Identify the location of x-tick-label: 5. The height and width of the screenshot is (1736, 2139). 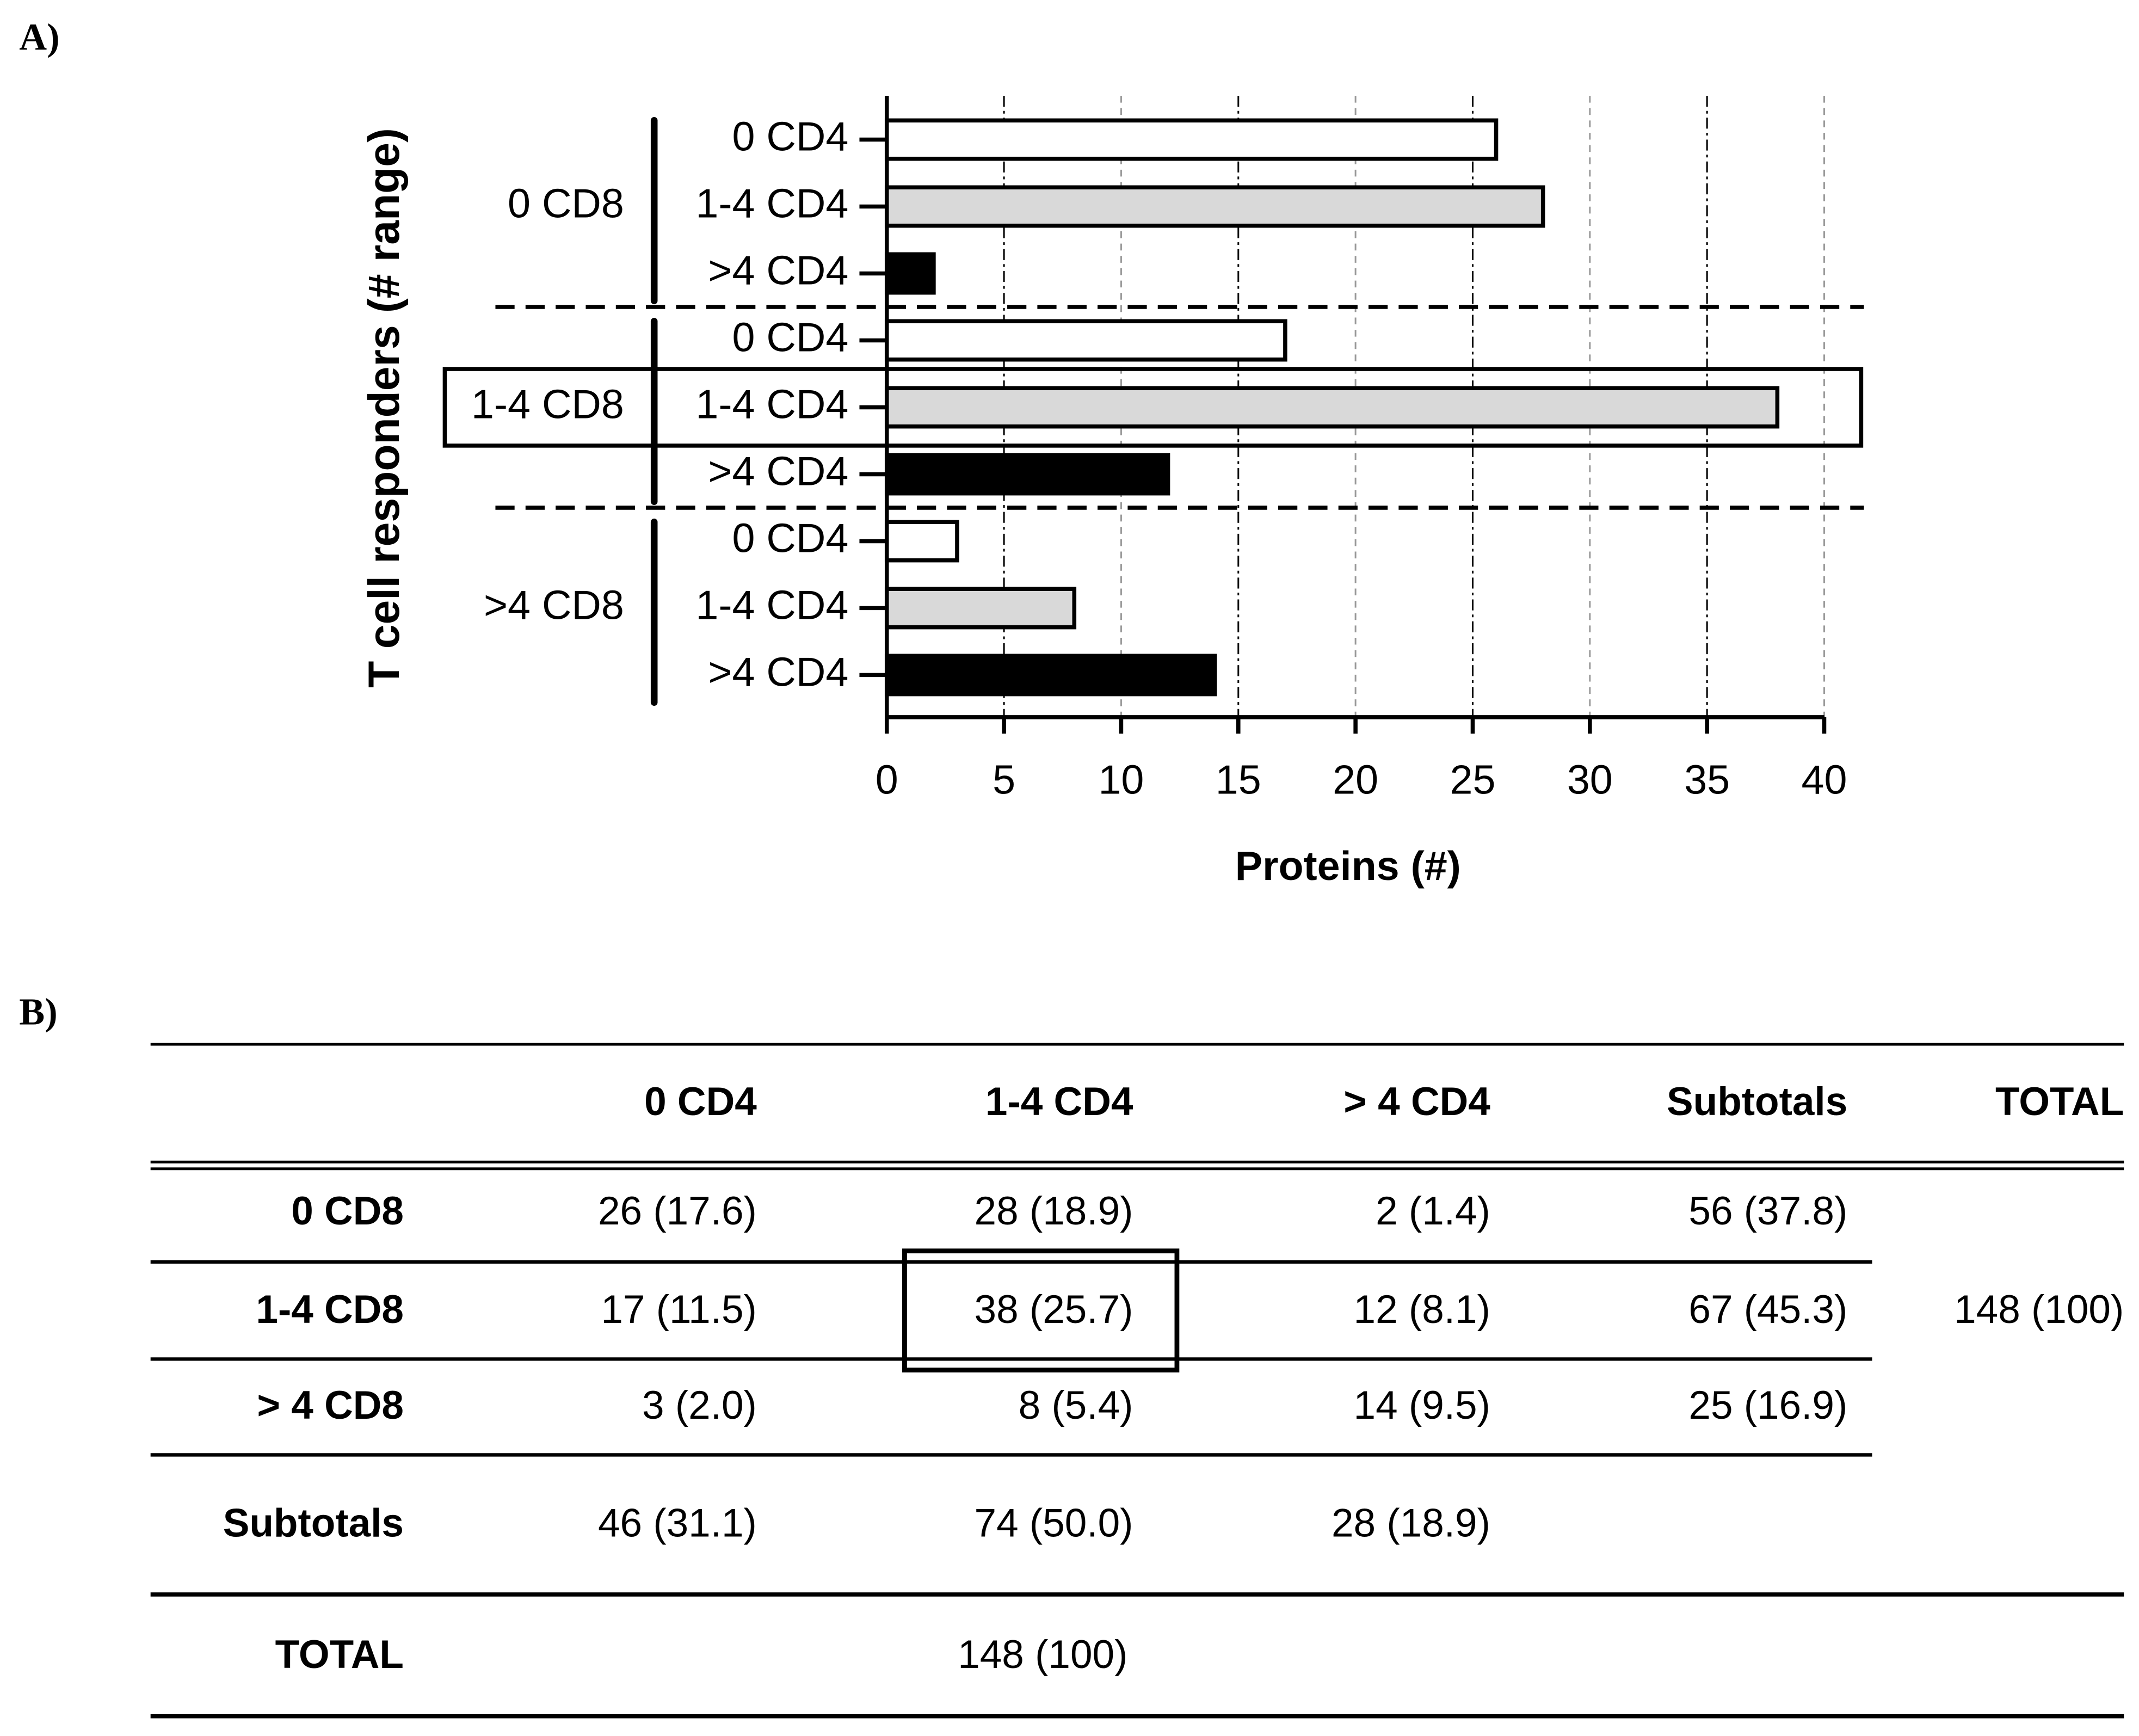
(1004, 779).